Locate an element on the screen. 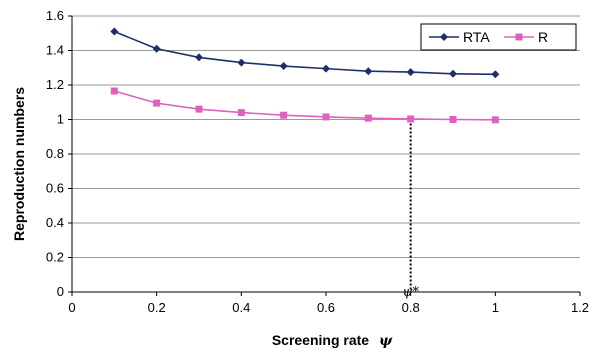  y-tick-label: 0.8 is located at coordinates (55, 153).